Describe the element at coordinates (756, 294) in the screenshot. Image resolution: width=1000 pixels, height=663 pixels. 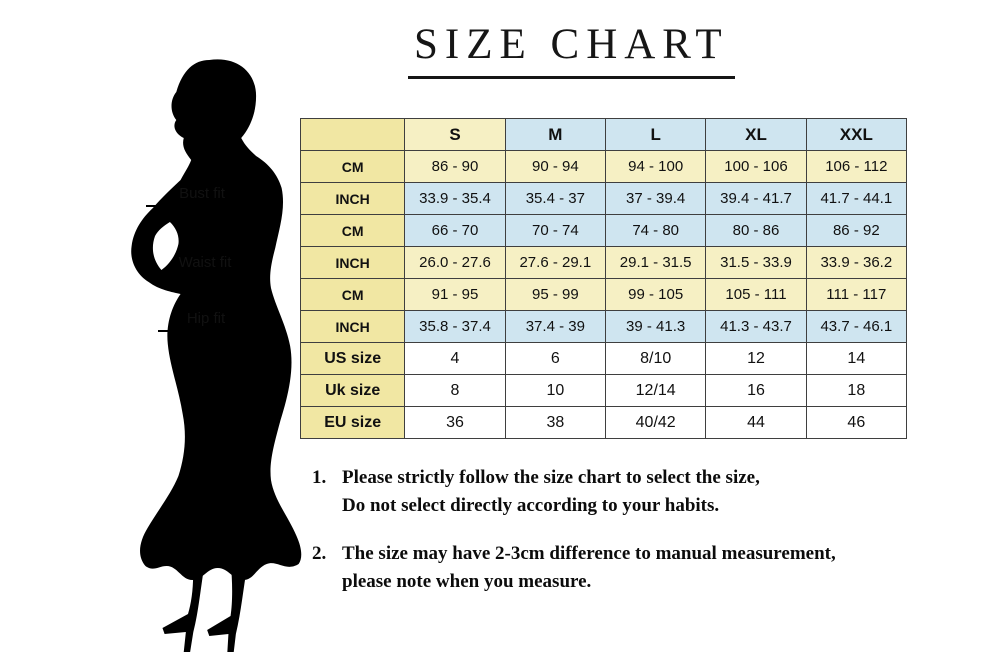
I see `size-value-cell: 105 - 111` at that location.